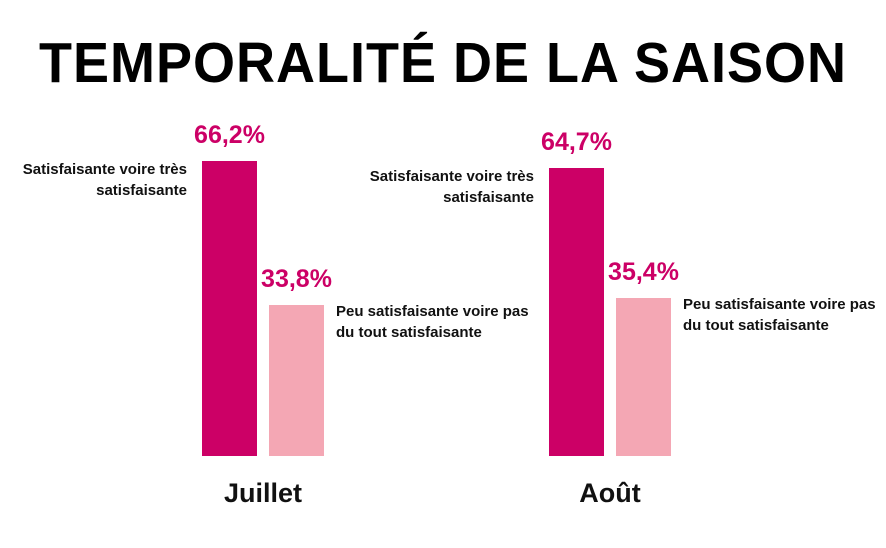 The width and height of the screenshot is (886, 548). I want to click on category-label: Juillet, so click(263, 493).